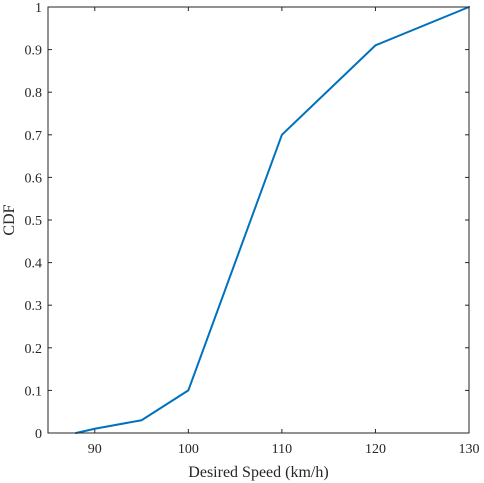  Describe the element at coordinates (258, 472) in the screenshot. I see `x-axis-label: Desired Speed (km/h)` at that location.